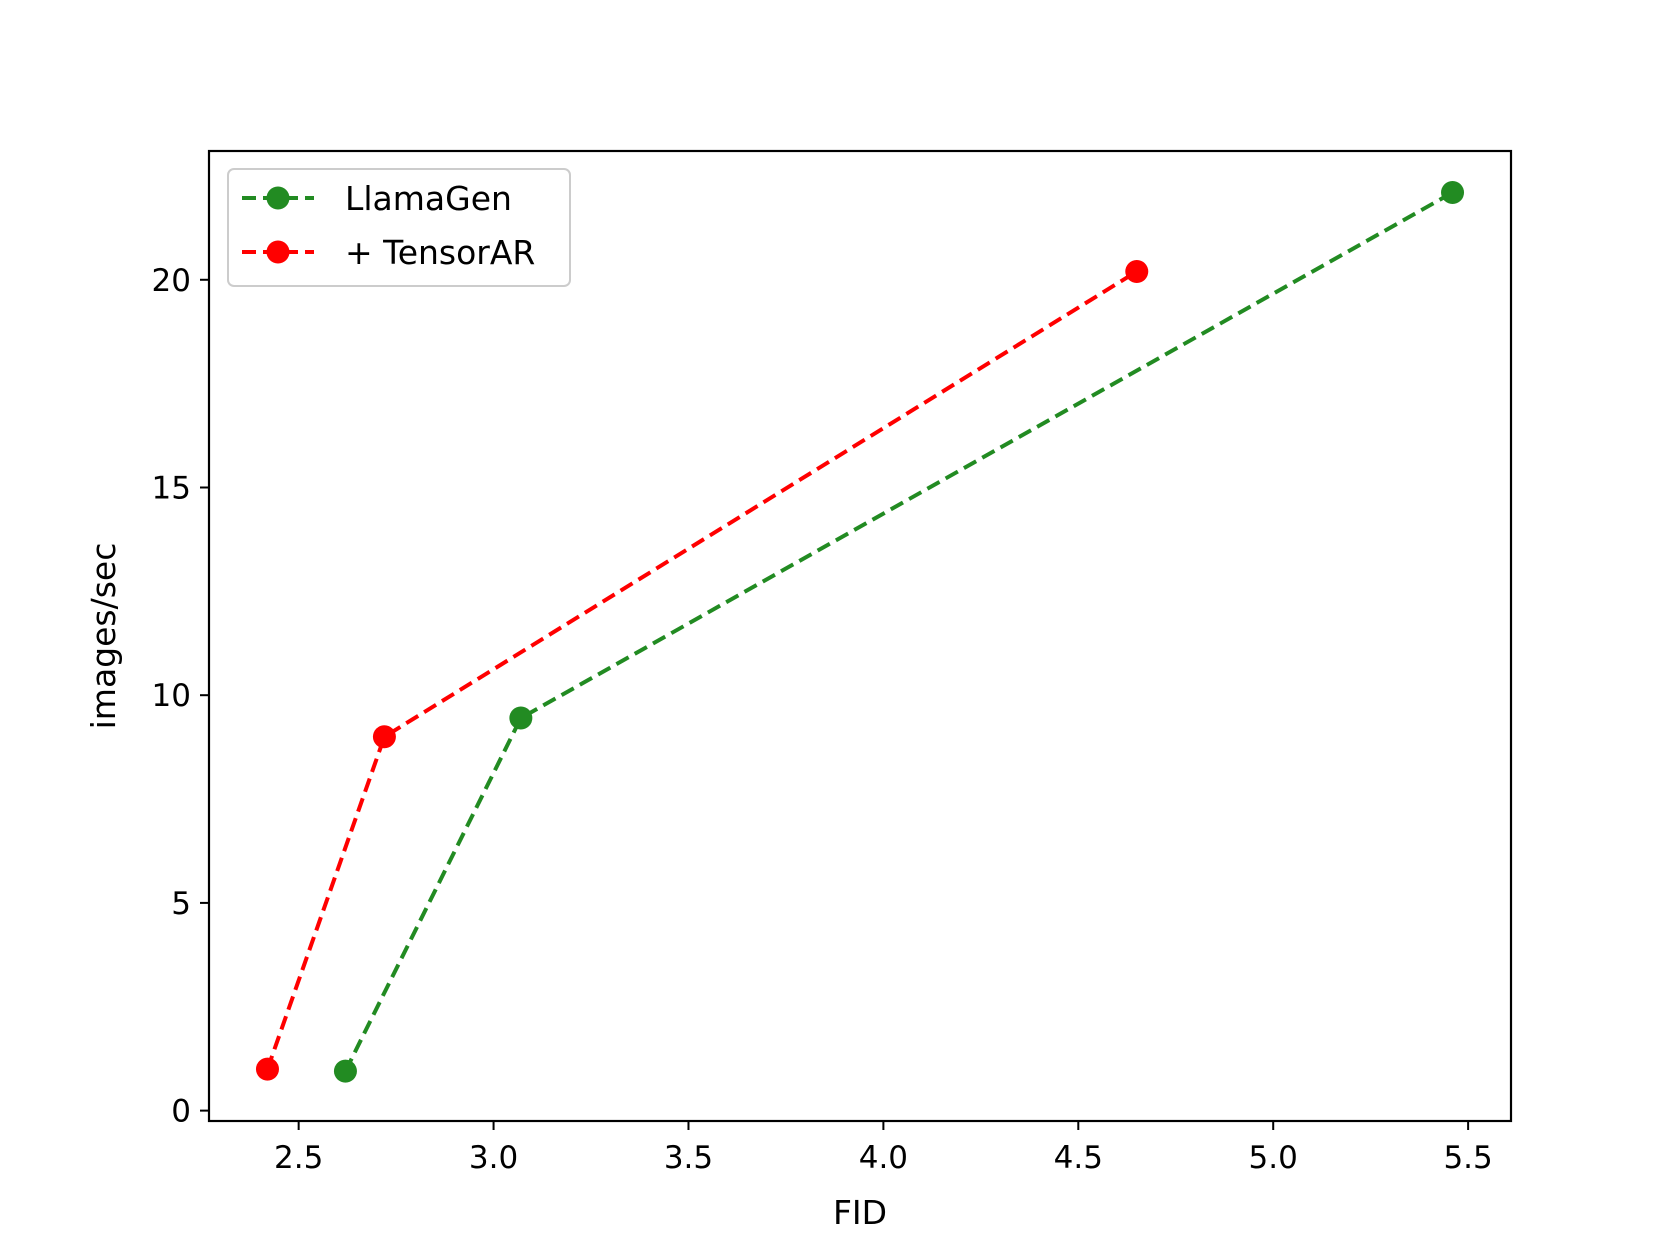 This screenshot has width=1660, height=1245. I want to click on x-tick-label: 4.5, so click(1078, 1158).